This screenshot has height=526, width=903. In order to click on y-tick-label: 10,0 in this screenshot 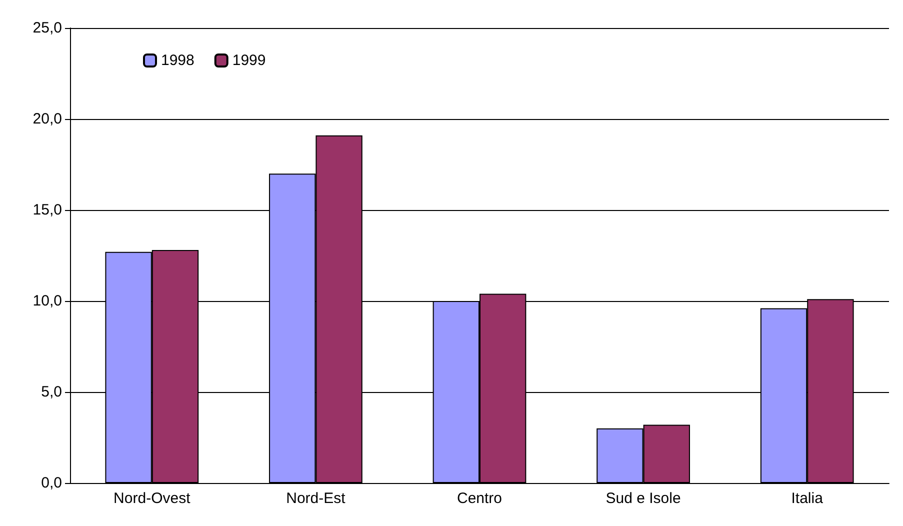, I will do `click(47, 301)`.